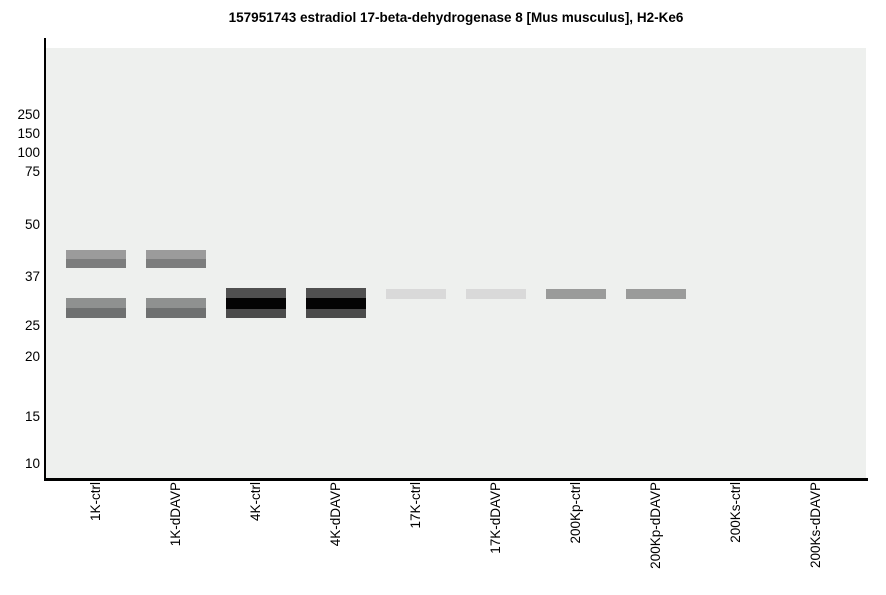 The width and height of the screenshot is (886, 595). Describe the element at coordinates (28, 133) in the screenshot. I see `y-tick-label-150: 150` at that location.